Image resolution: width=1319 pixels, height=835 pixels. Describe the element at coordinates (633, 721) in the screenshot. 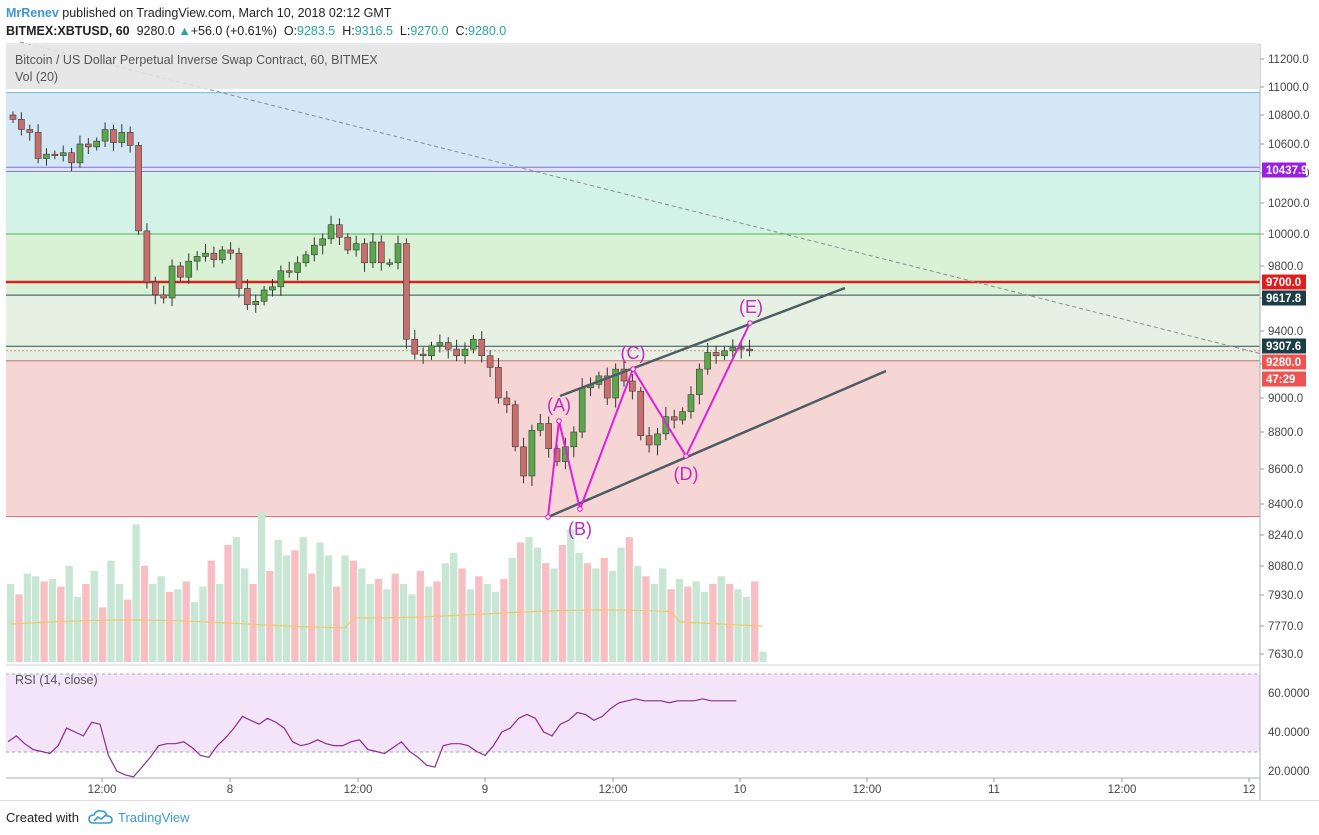

I see `rsi-panel` at that location.